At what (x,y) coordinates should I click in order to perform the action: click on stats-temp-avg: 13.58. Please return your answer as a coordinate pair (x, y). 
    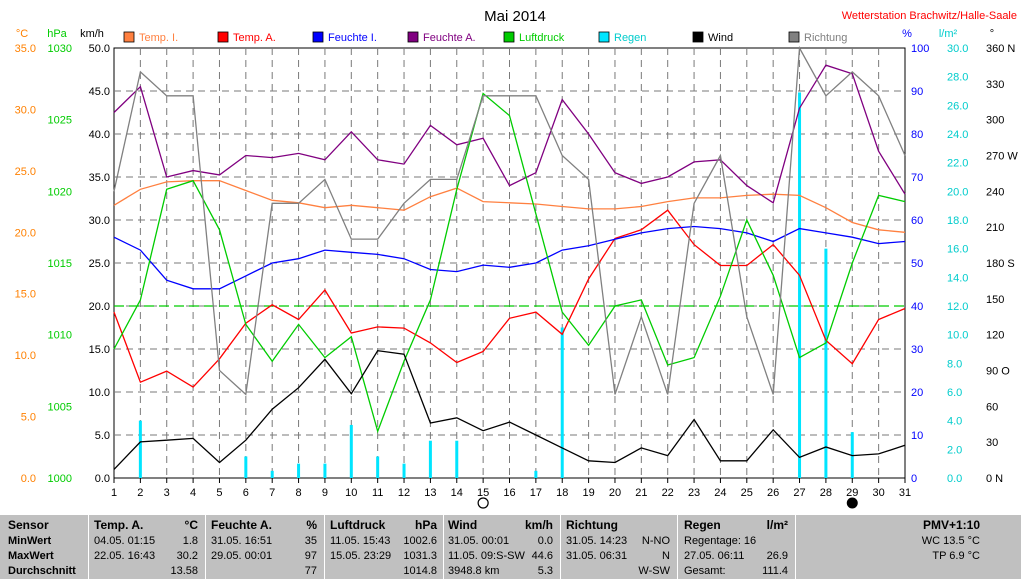
    Looking at the image, I should click on (184, 571).